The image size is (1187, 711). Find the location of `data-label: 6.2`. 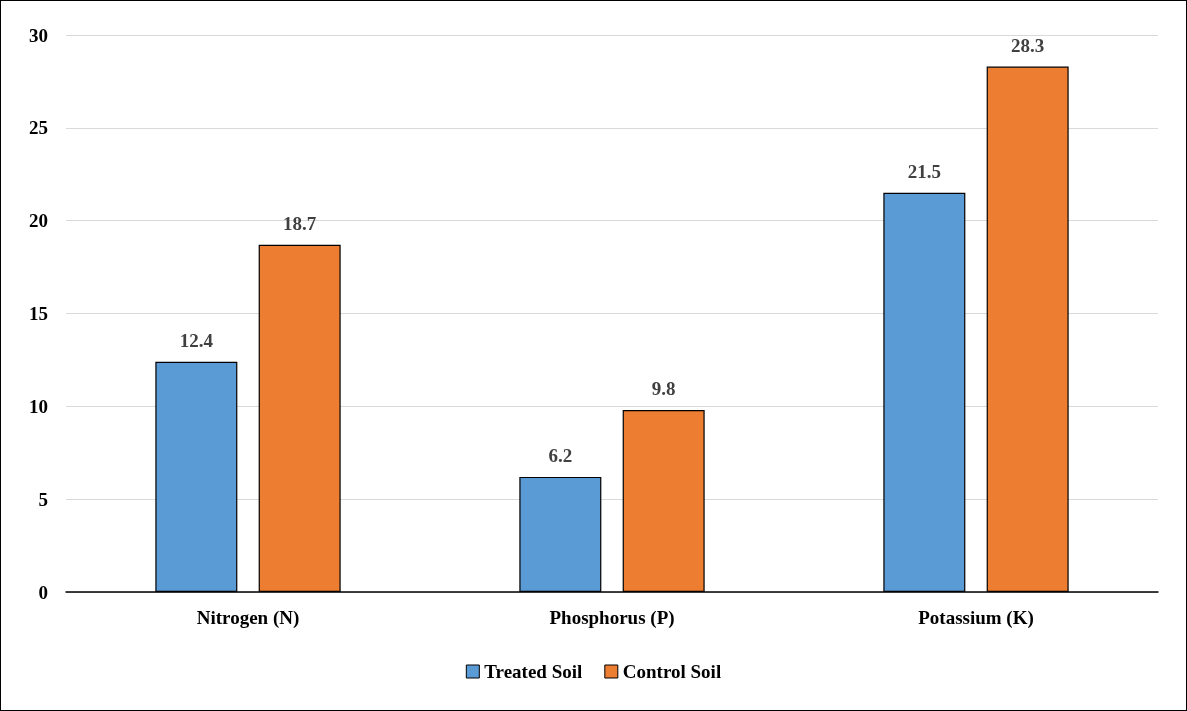

data-label: 6.2 is located at coordinates (560, 455).